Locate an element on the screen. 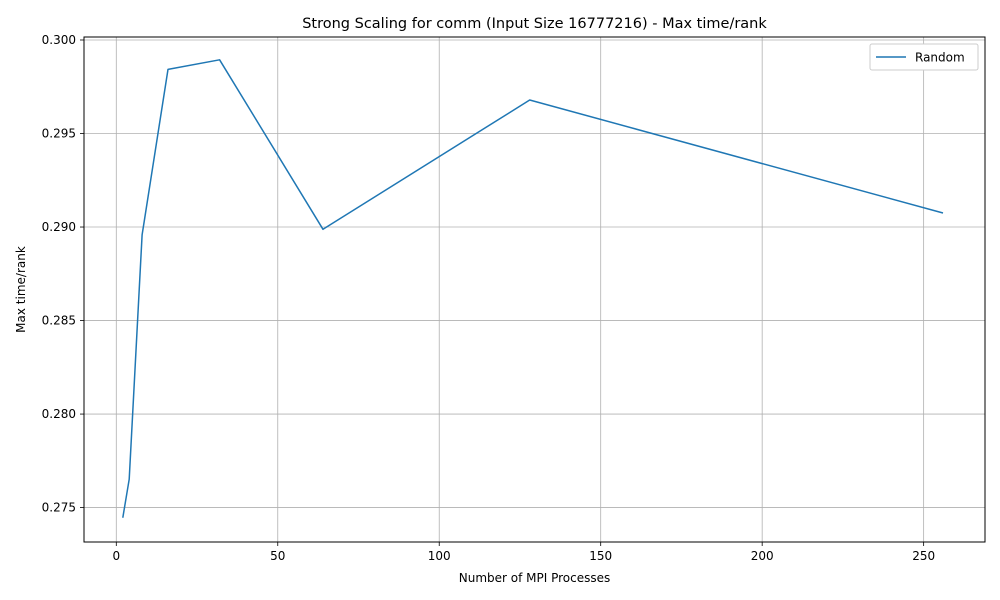 This screenshot has width=1000, height=600. y-tick-label: 0.275 is located at coordinates (59, 508).